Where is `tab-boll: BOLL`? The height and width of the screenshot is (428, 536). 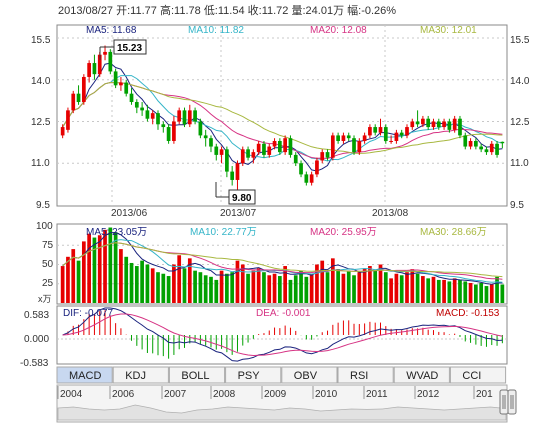 tab-boll: BOLL is located at coordinates (197, 375).